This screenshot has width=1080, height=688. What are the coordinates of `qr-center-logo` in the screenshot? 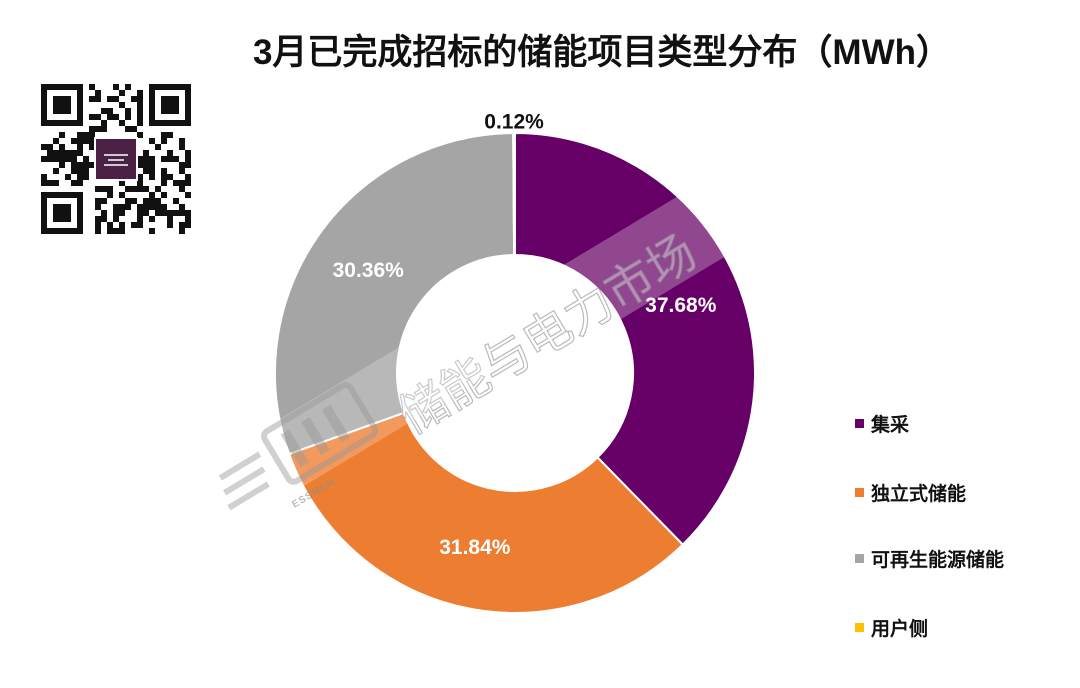 It's located at (116, 159).